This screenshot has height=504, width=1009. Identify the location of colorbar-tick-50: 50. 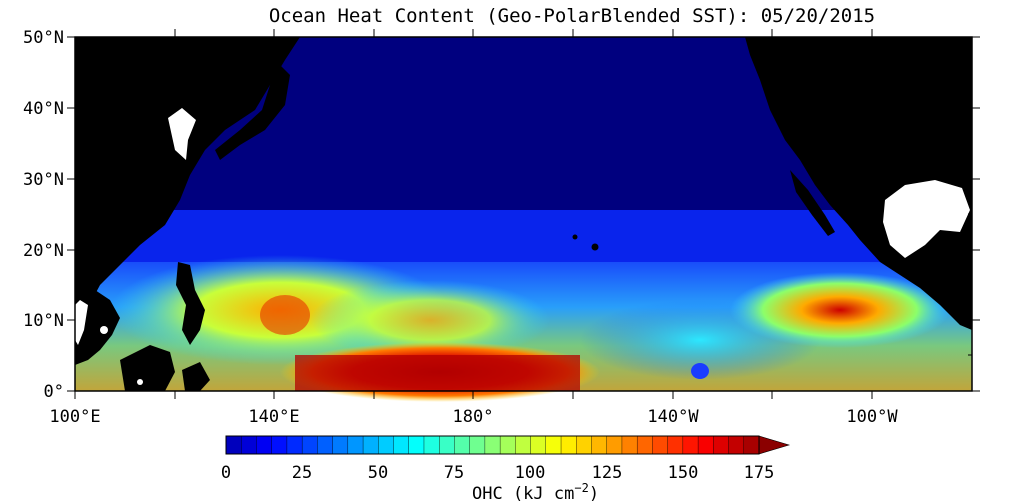
(378, 473).